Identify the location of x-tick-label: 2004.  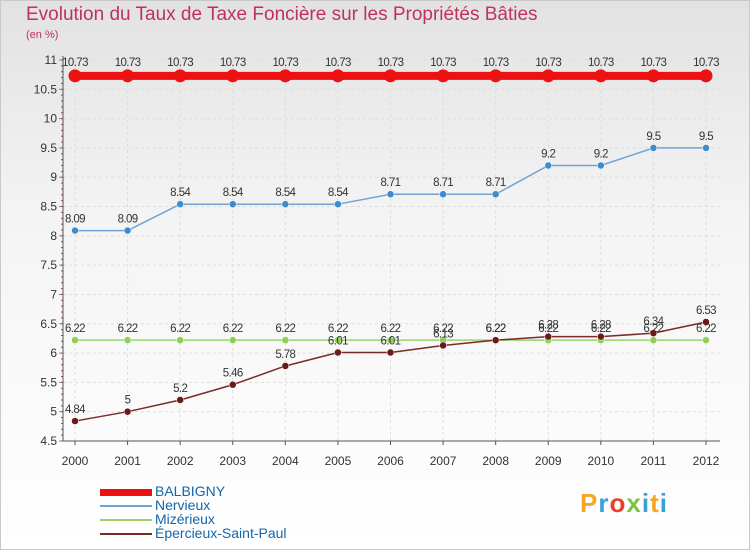
(285, 461).